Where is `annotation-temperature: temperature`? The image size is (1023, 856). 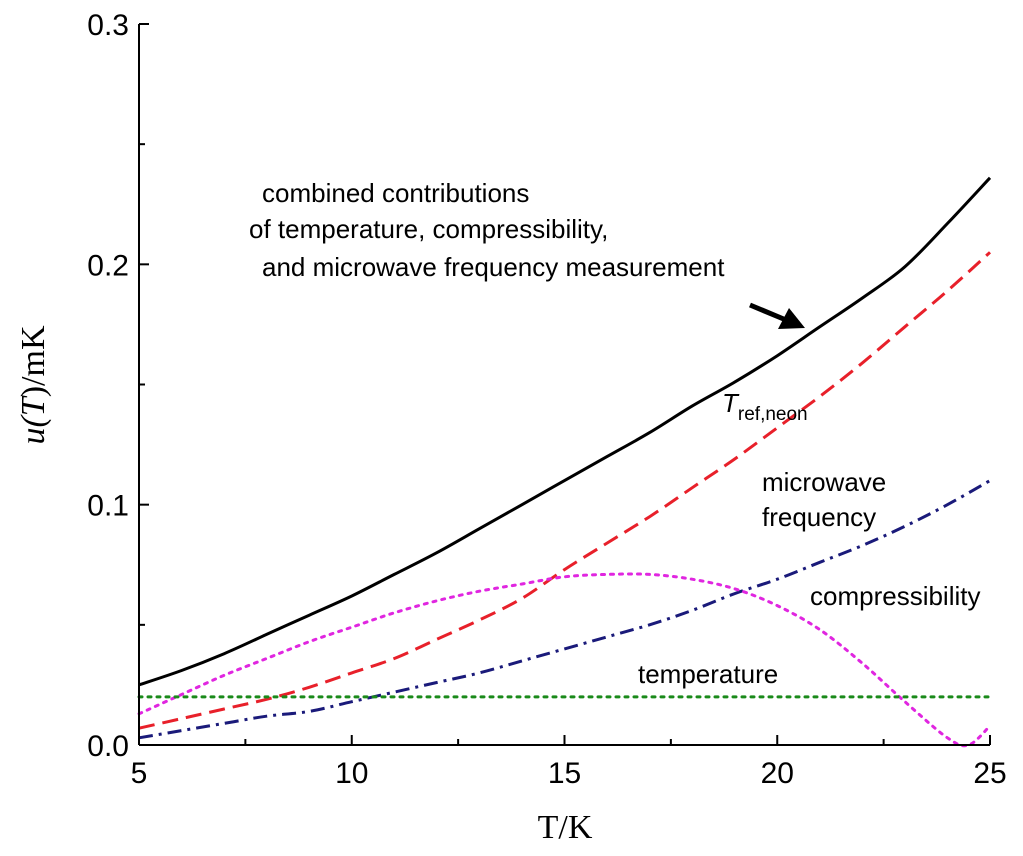
annotation-temperature: temperature is located at coordinates (708, 674).